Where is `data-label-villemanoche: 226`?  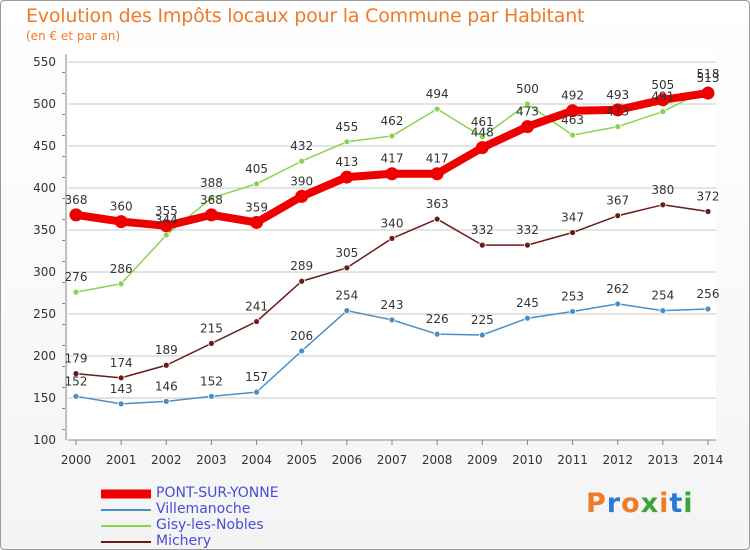 data-label-villemanoche: 226 is located at coordinates (437, 319).